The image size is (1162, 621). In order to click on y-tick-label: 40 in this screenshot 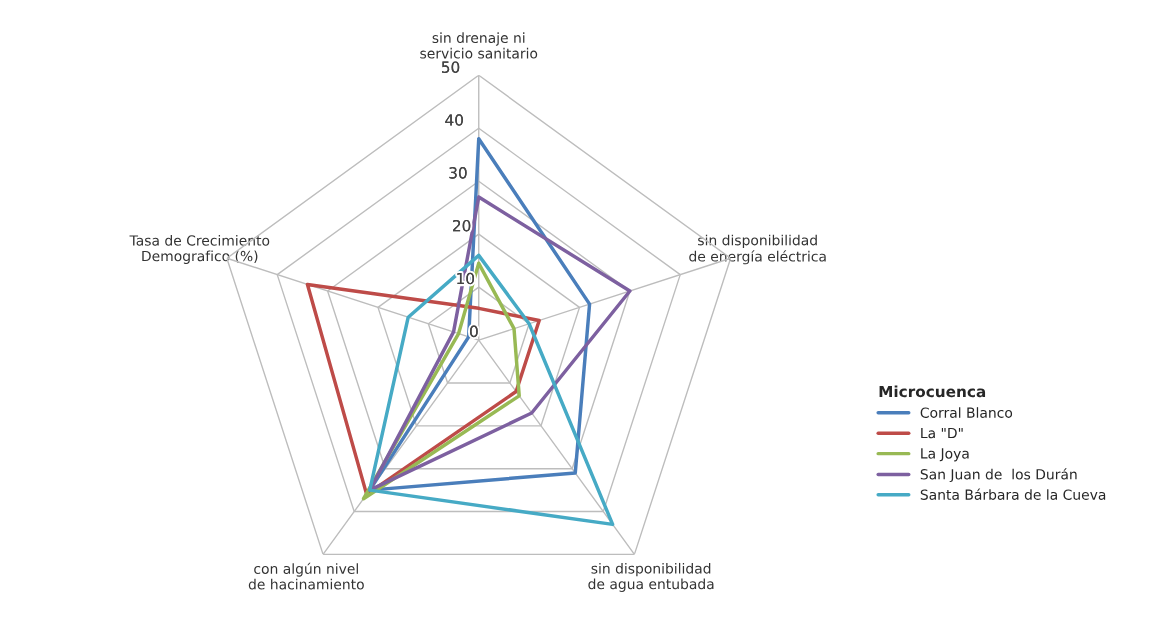, I will do `click(454, 120)`.